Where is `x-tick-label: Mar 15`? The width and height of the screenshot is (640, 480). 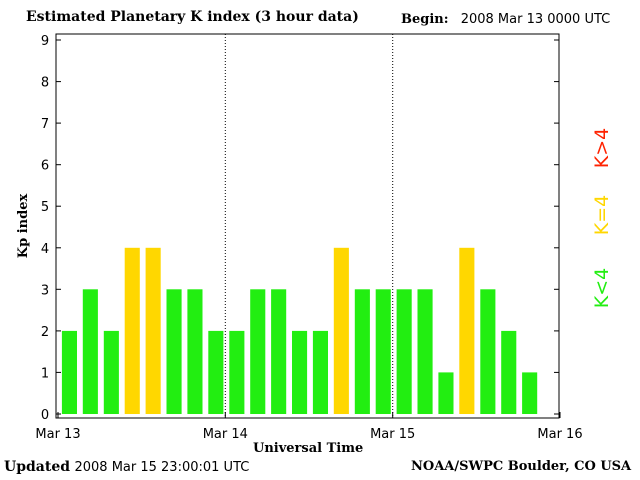 x-tick-label: Mar 15 is located at coordinates (392, 434).